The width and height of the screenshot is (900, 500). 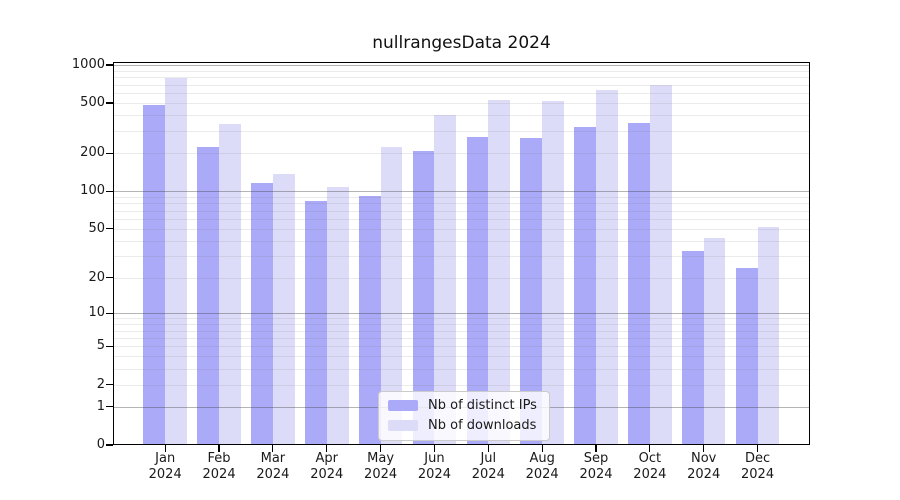 What do you see at coordinates (553, 272) in the screenshot?
I see `bar-downloads-aug` at bounding box center [553, 272].